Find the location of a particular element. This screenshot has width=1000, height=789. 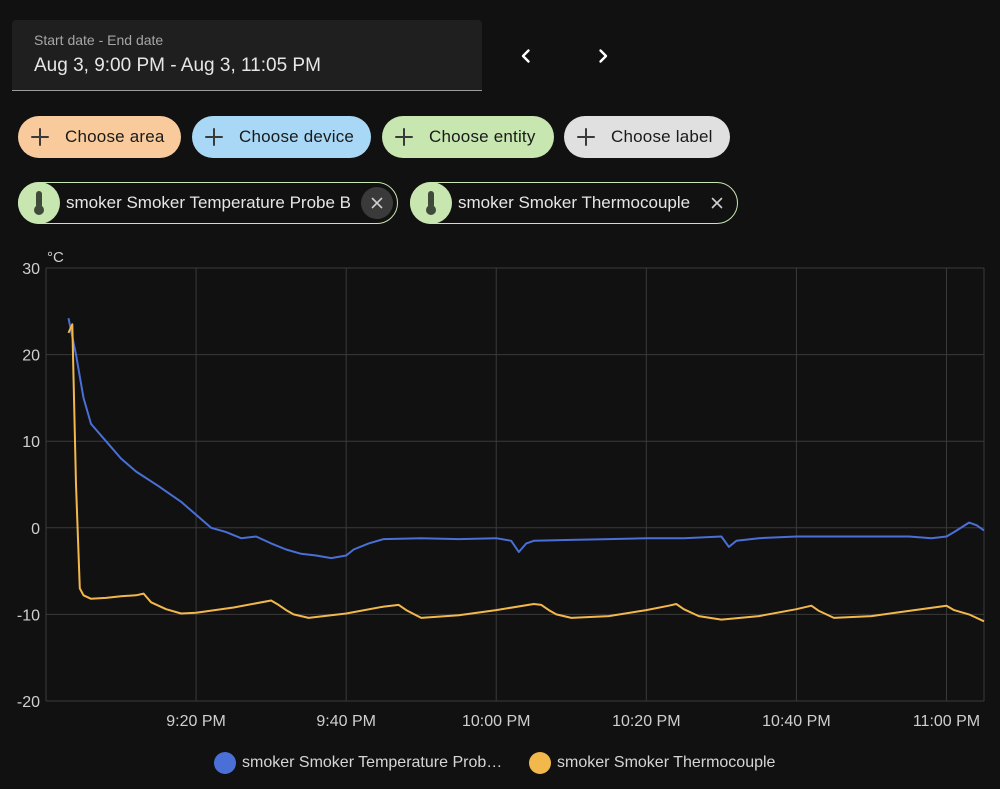

legend-item-thermocouple: smoker Smoker Thermocouple is located at coordinates (652, 763).